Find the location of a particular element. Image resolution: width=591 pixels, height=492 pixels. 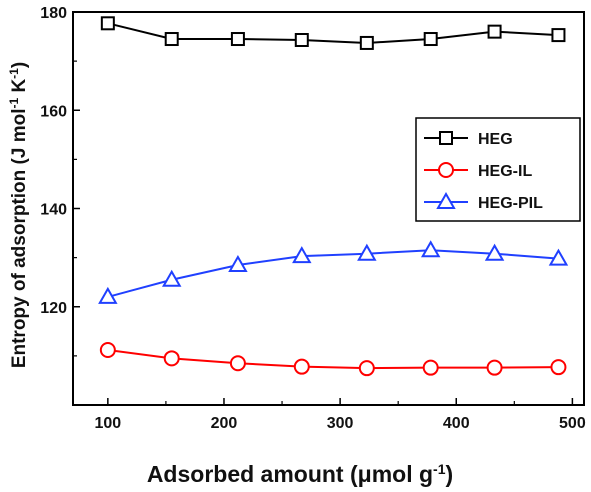

series-line-heg is located at coordinates (333, 33).